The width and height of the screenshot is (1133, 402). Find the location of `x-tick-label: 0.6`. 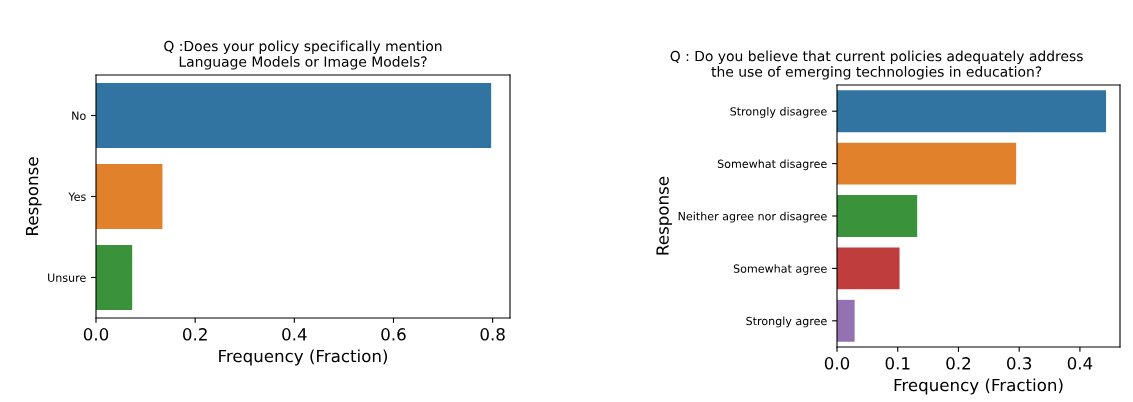

x-tick-label: 0.6 is located at coordinates (393, 334).